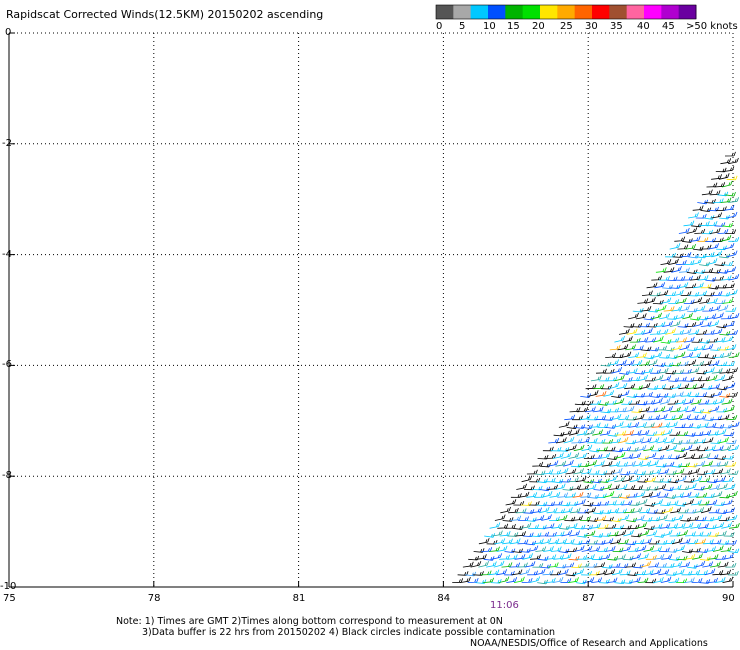  What do you see at coordinates (728, 598) in the screenshot?
I see `x-tick-label: 90` at bounding box center [728, 598].